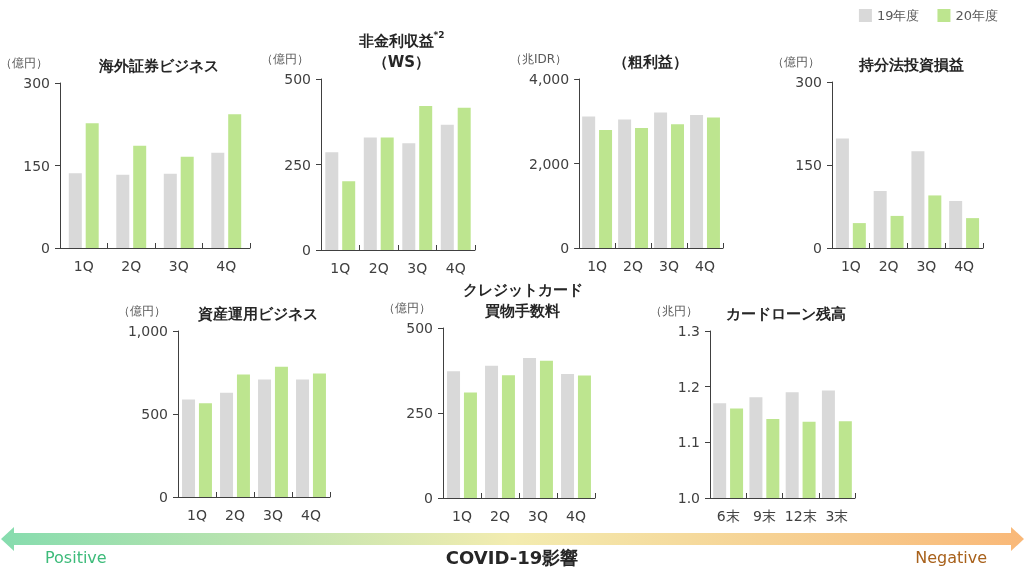  Describe the element at coordinates (650, 61) in the screenshot. I see `chart-title: （粗利益）` at that location.